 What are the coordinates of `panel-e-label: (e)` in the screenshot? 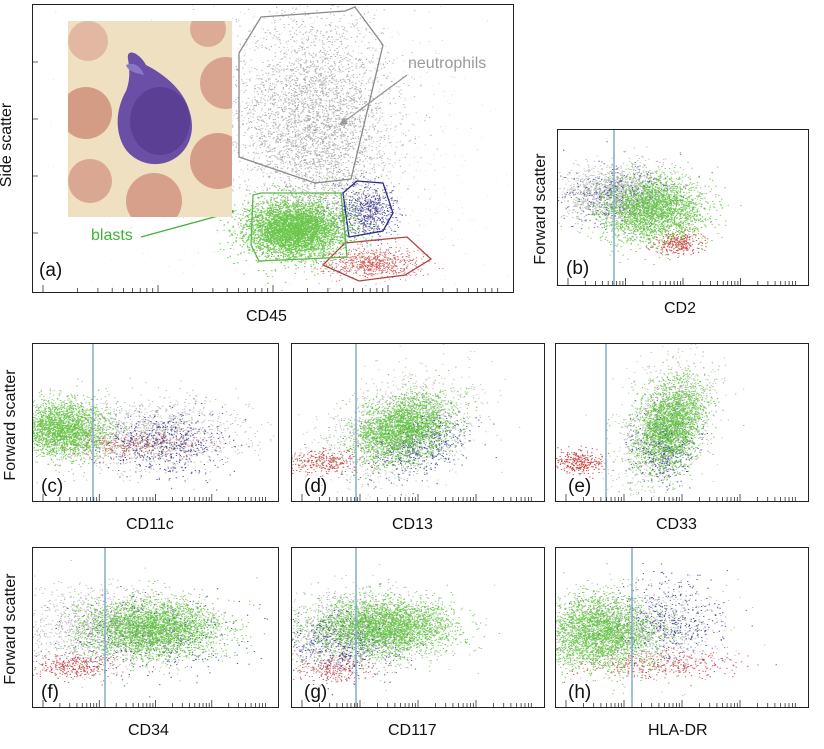 It's located at (580, 486).